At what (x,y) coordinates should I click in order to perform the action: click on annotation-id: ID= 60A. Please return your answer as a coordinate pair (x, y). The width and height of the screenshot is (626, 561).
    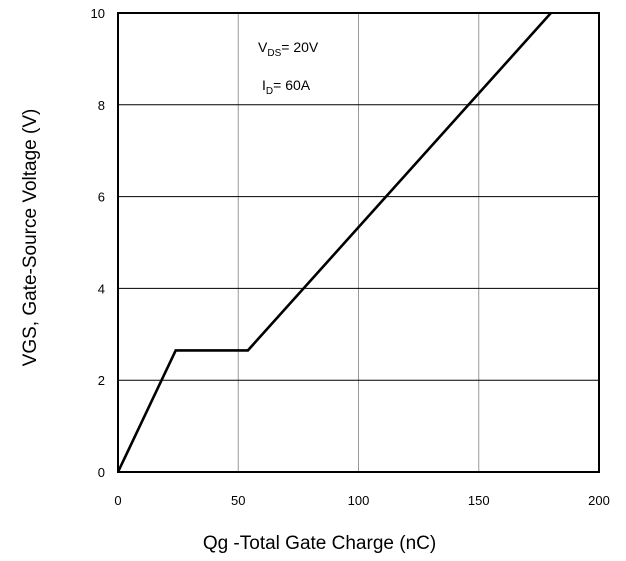
    Looking at the image, I should click on (286, 87).